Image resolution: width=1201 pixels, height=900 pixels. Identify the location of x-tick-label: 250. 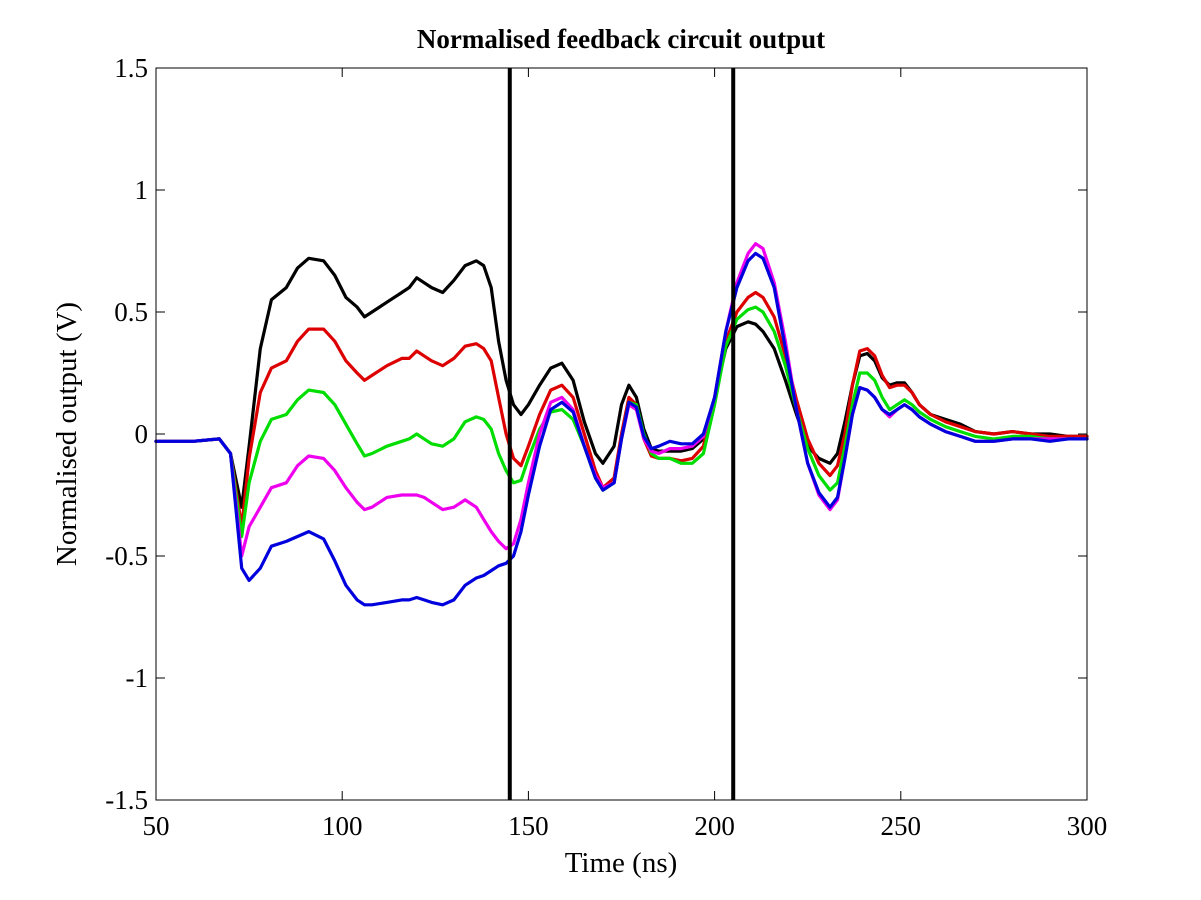
(901, 826).